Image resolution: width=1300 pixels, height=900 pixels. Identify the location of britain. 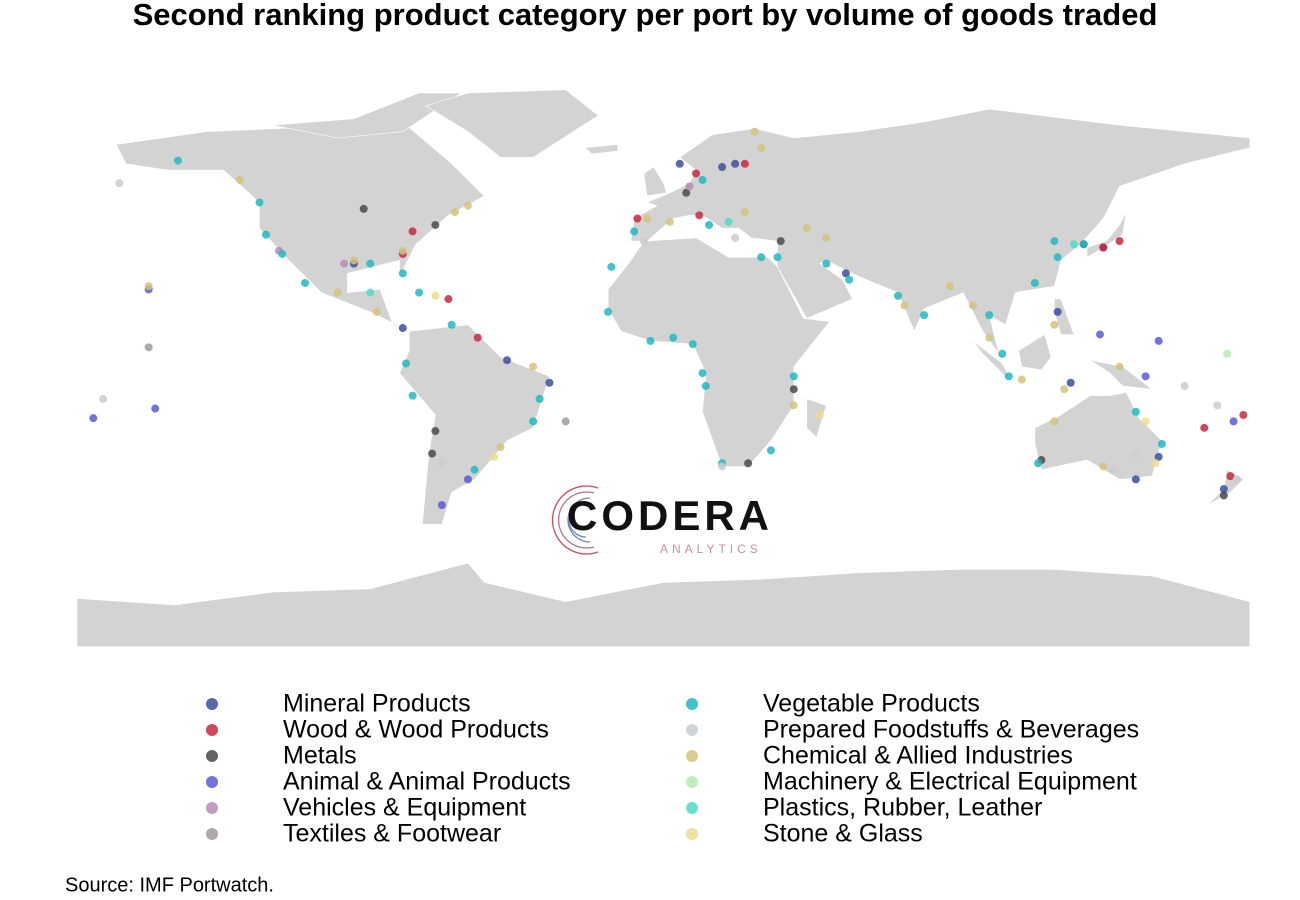
(655, 181).